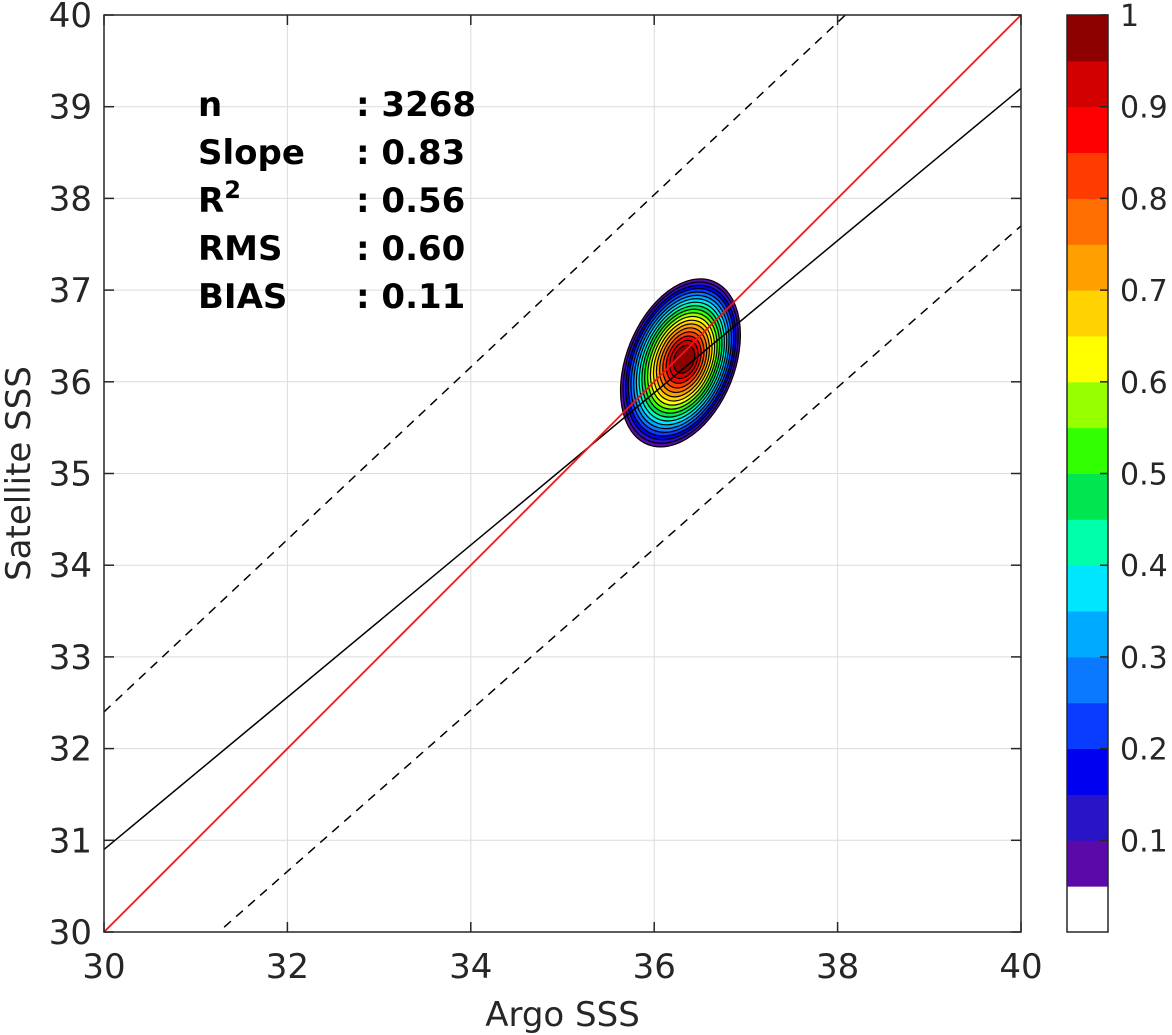 This screenshot has width=1172, height=1035. What do you see at coordinates (70, 108) in the screenshot?
I see `y-tick-label: 39` at bounding box center [70, 108].